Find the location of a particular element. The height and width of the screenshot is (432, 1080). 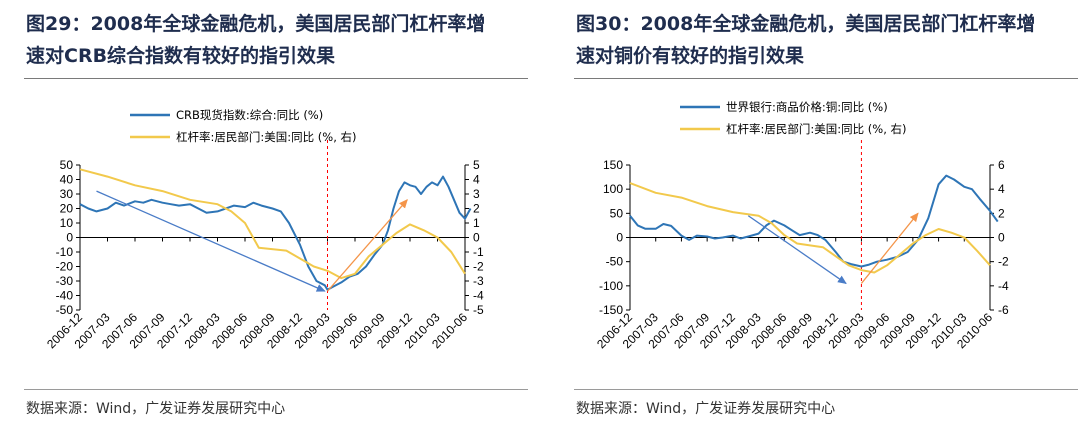

legend-label: 世界银行:商品价格:铜:同比 (%) is located at coordinates (807, 107).